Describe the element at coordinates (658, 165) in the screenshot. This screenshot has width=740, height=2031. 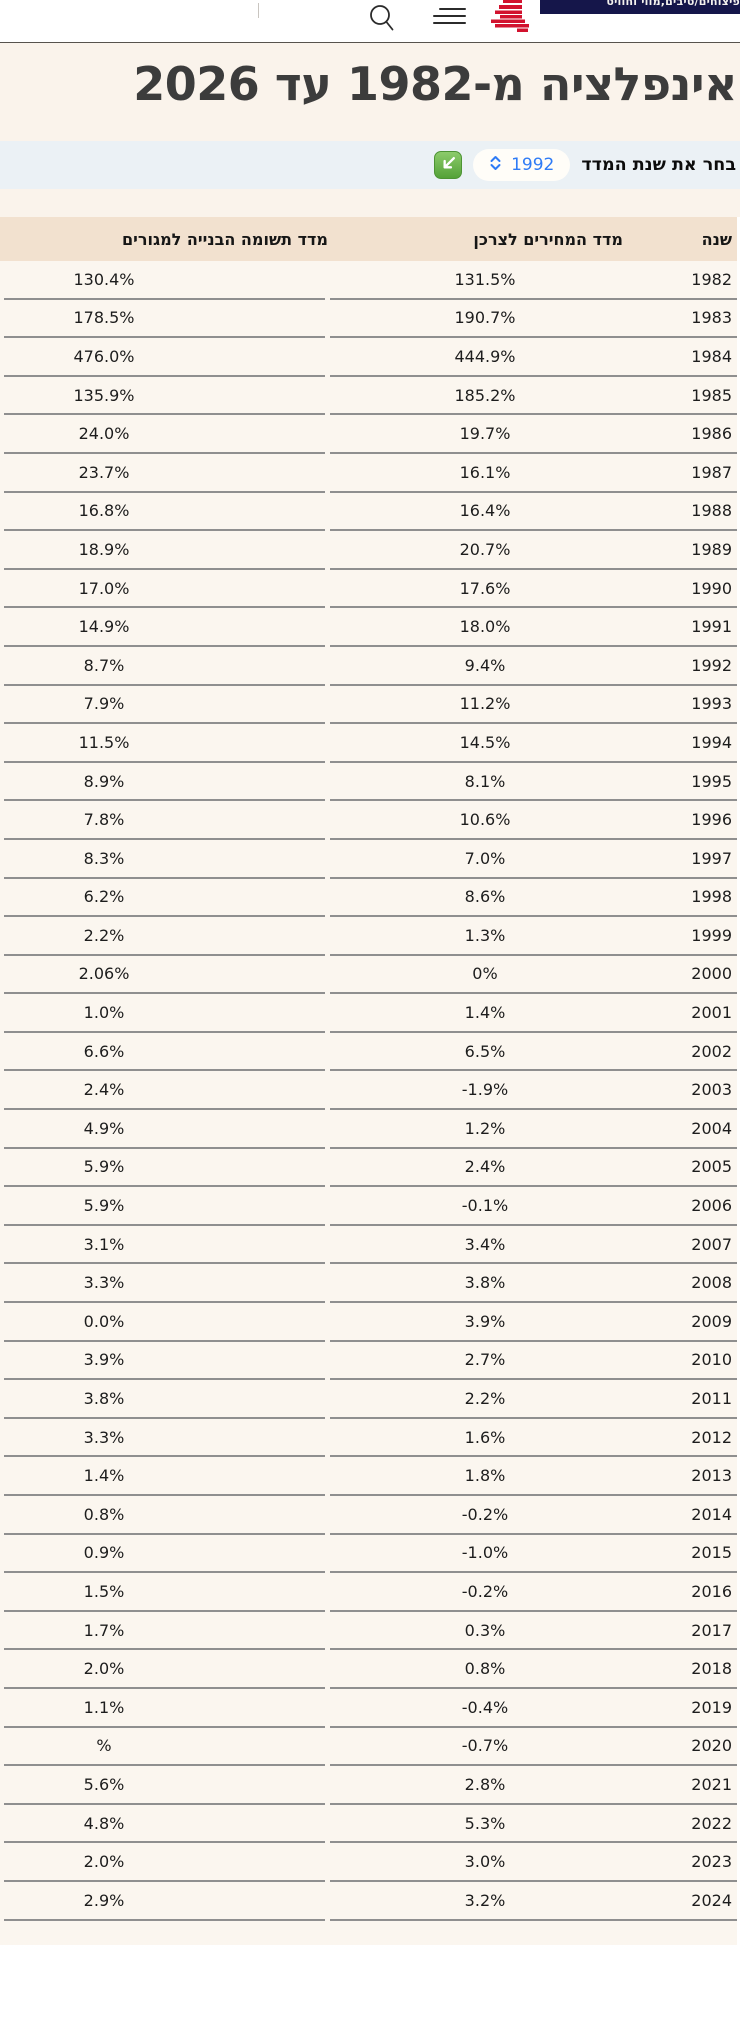
I see `year-selector-label: בחר את שנת המדד` at that location.